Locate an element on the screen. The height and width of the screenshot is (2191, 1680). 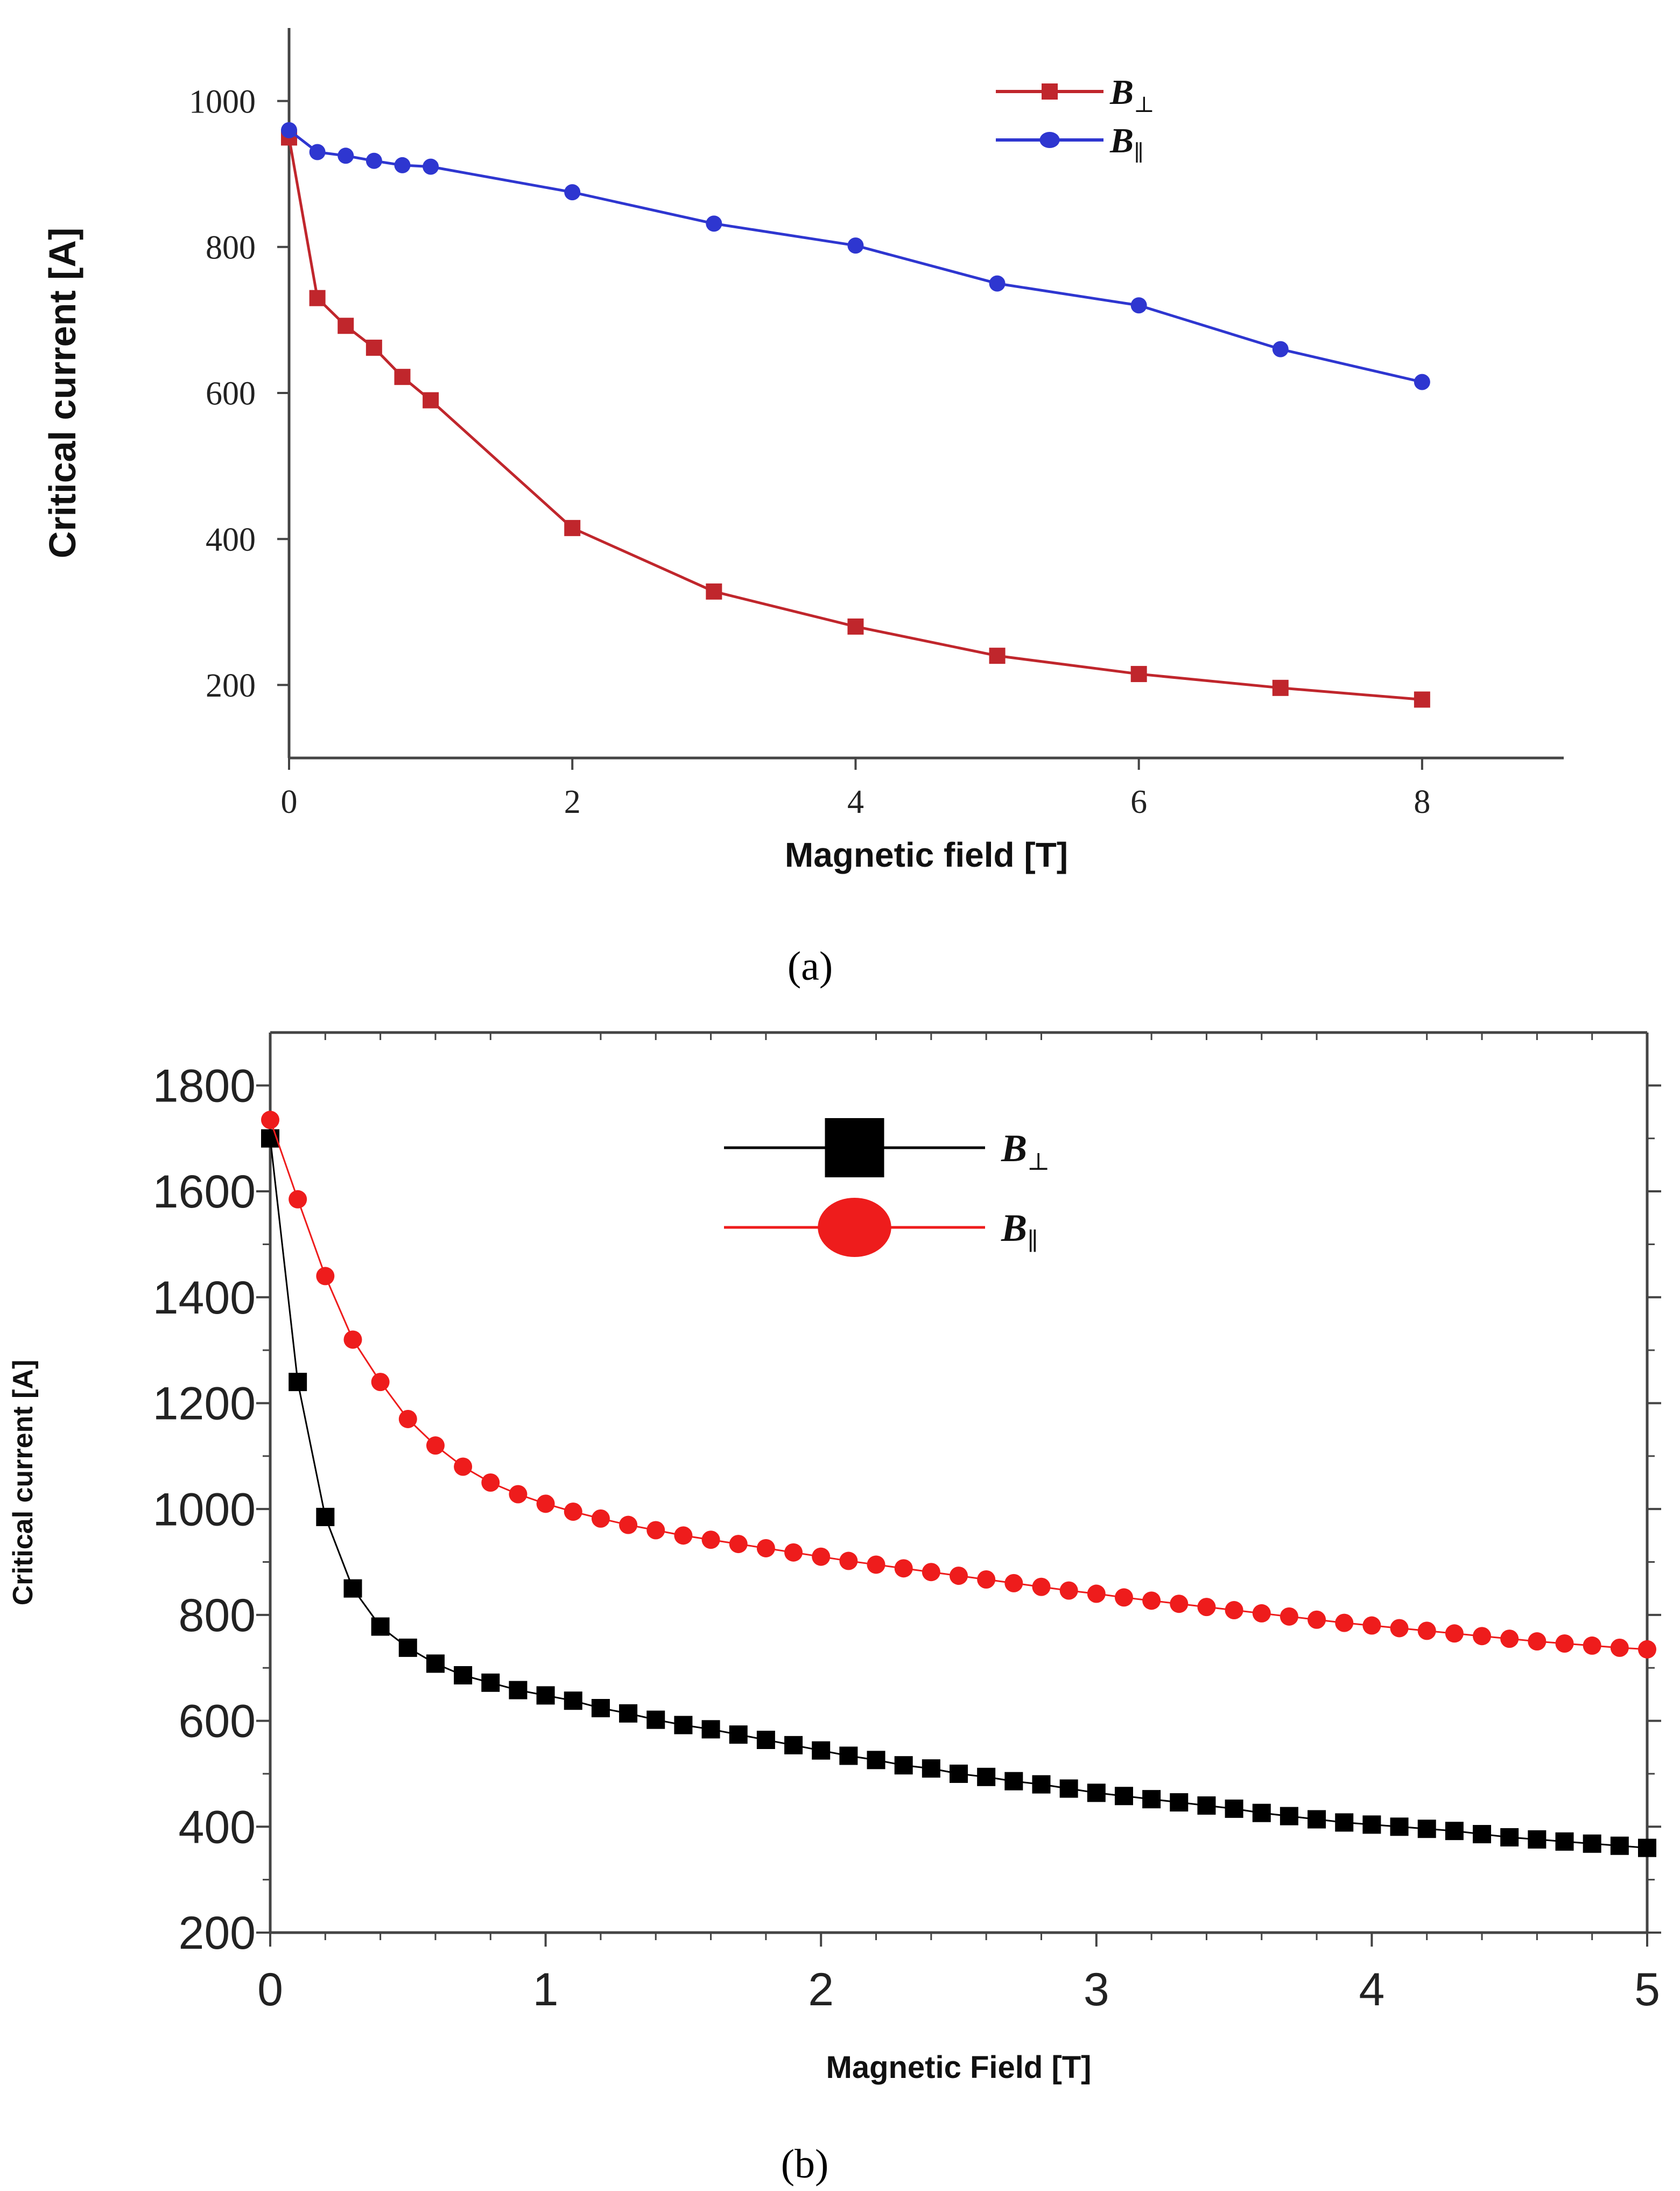
x-tick-label: 3 is located at coordinates (1096, 1990).